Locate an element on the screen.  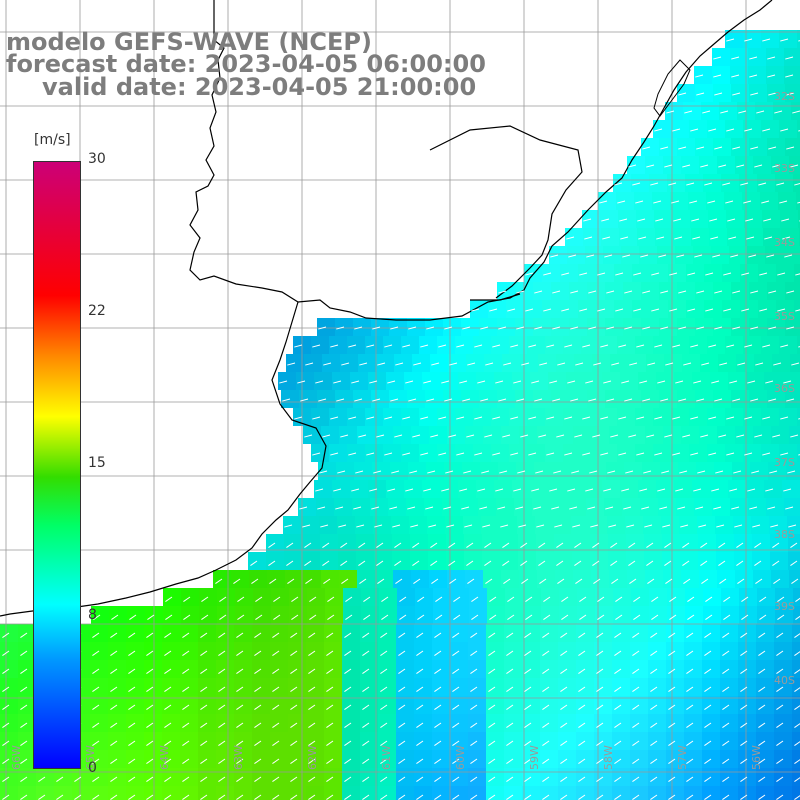
longitude-label: 65W is located at coordinates (90, 757).